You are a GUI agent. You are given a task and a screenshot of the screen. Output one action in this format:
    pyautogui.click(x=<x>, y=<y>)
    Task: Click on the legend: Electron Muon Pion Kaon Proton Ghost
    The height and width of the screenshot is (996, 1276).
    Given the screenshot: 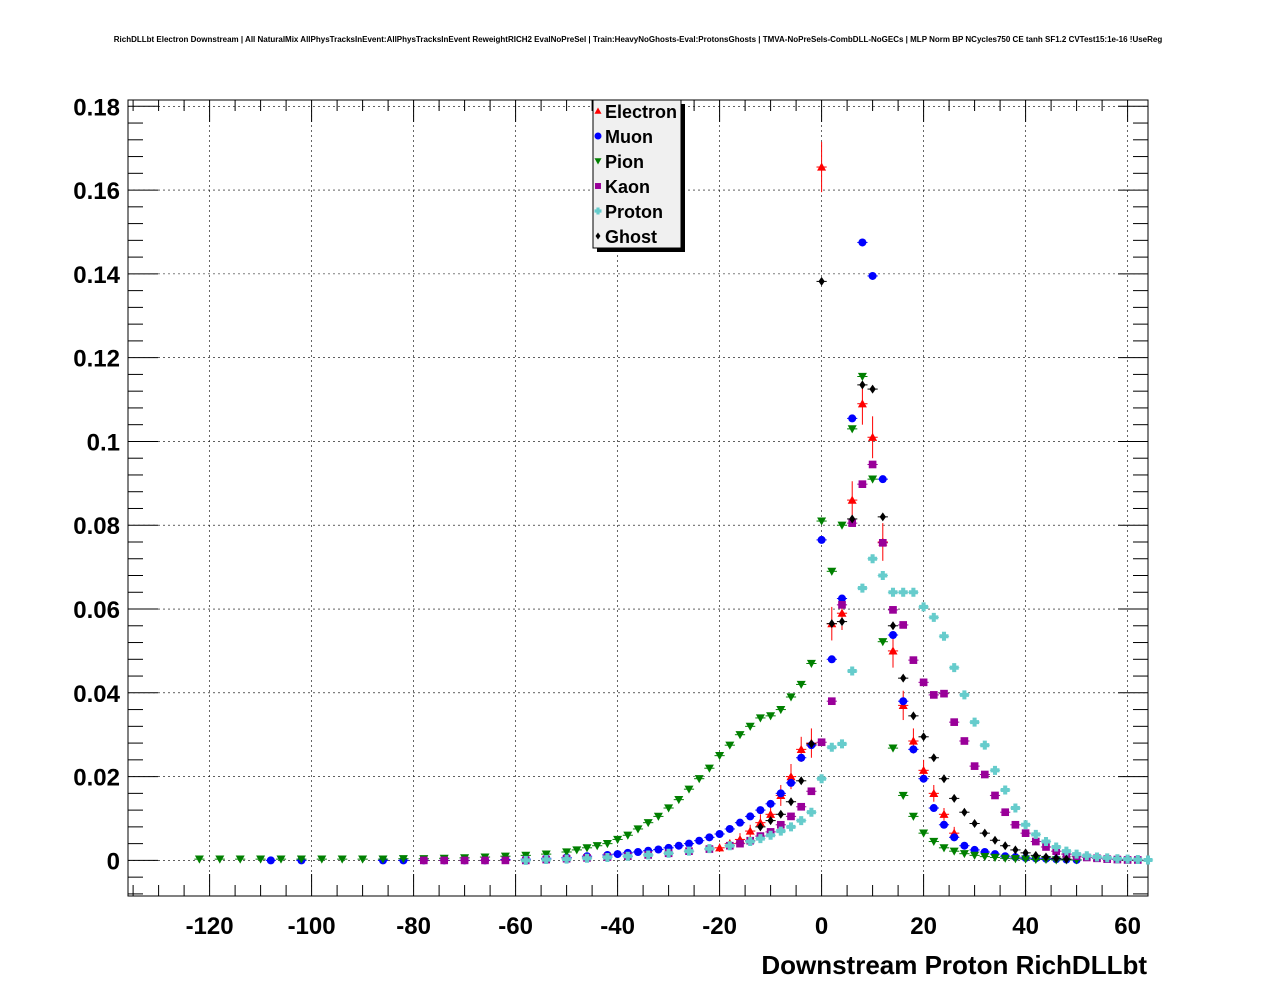 What is the action you would take?
    pyautogui.click(x=638, y=175)
    